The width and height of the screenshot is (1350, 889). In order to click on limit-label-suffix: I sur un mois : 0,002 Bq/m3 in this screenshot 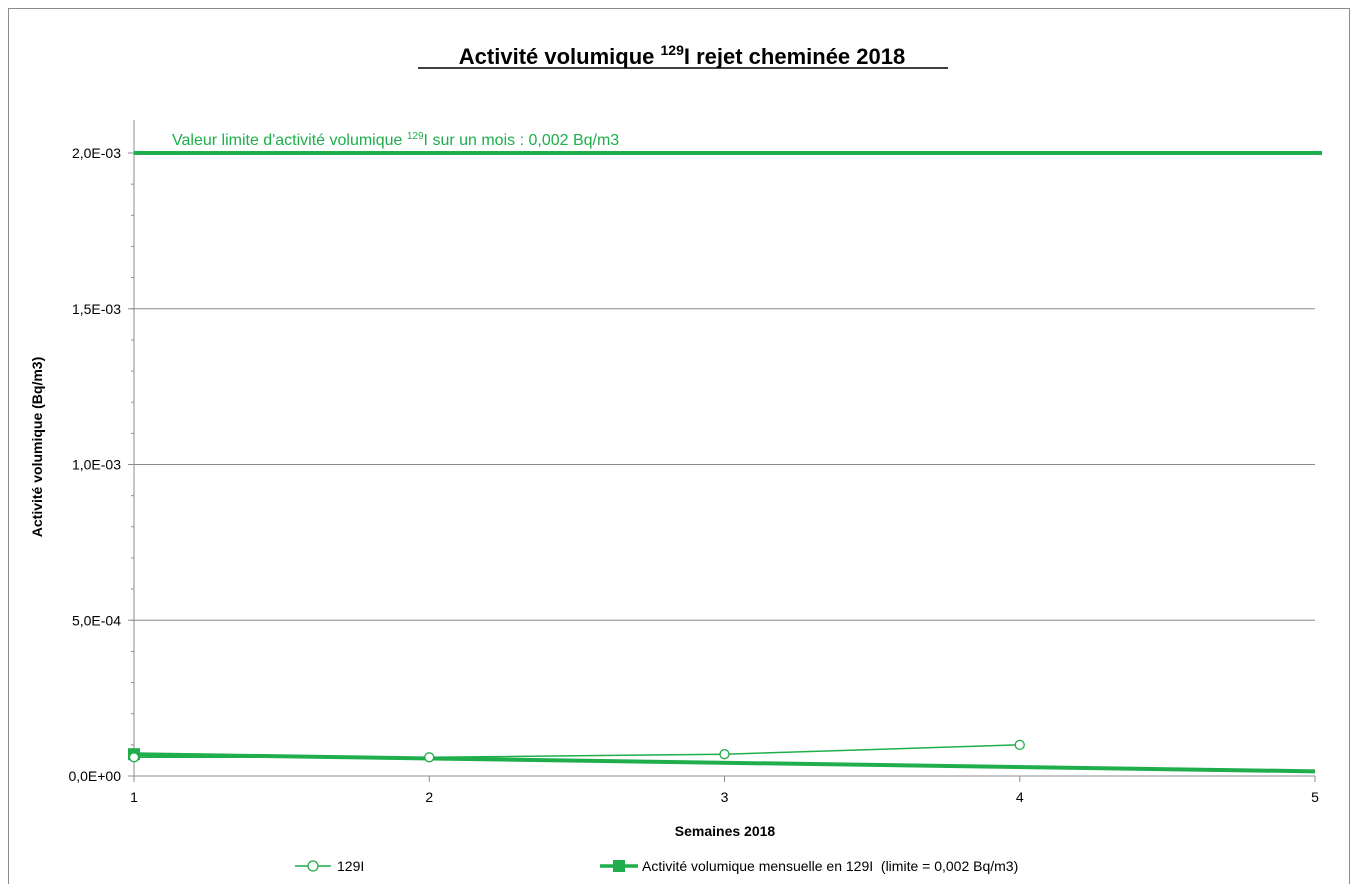, I will do `click(522, 140)`.